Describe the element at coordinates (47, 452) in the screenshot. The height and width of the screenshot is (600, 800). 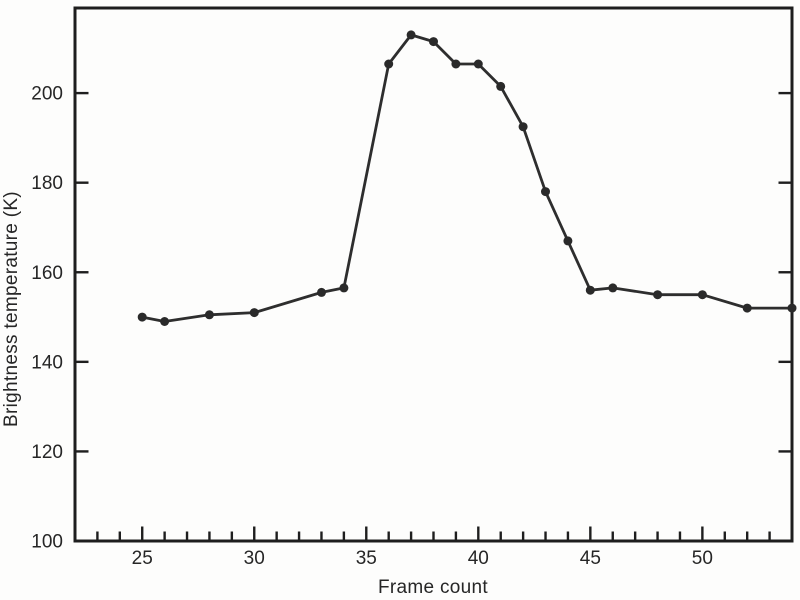
I see `y-tick-label: 120` at that location.